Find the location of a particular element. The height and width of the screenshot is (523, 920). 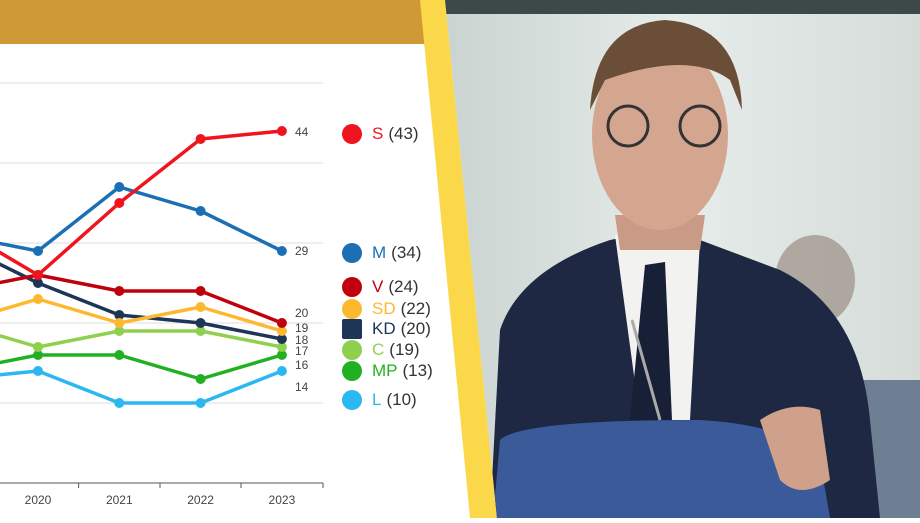

legend-party: MP is located at coordinates (385, 370).